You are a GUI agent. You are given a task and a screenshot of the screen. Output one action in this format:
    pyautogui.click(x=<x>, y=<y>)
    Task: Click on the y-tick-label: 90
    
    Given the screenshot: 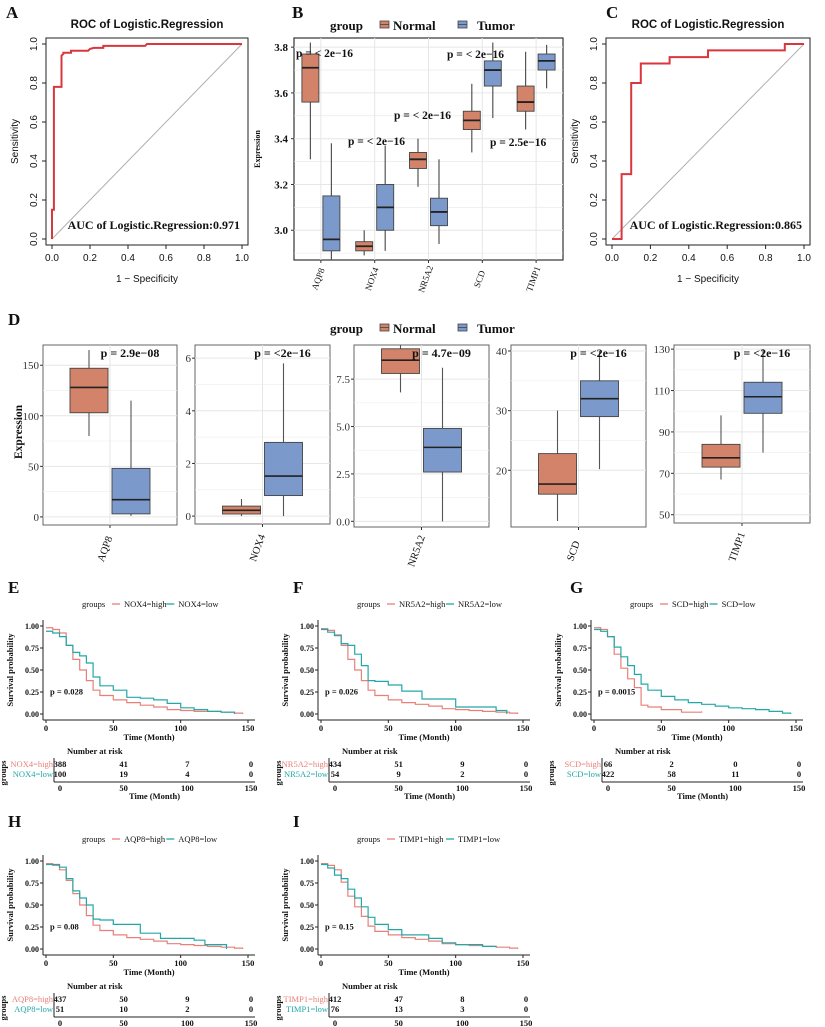 What is the action you would take?
    pyautogui.click(x=665, y=433)
    